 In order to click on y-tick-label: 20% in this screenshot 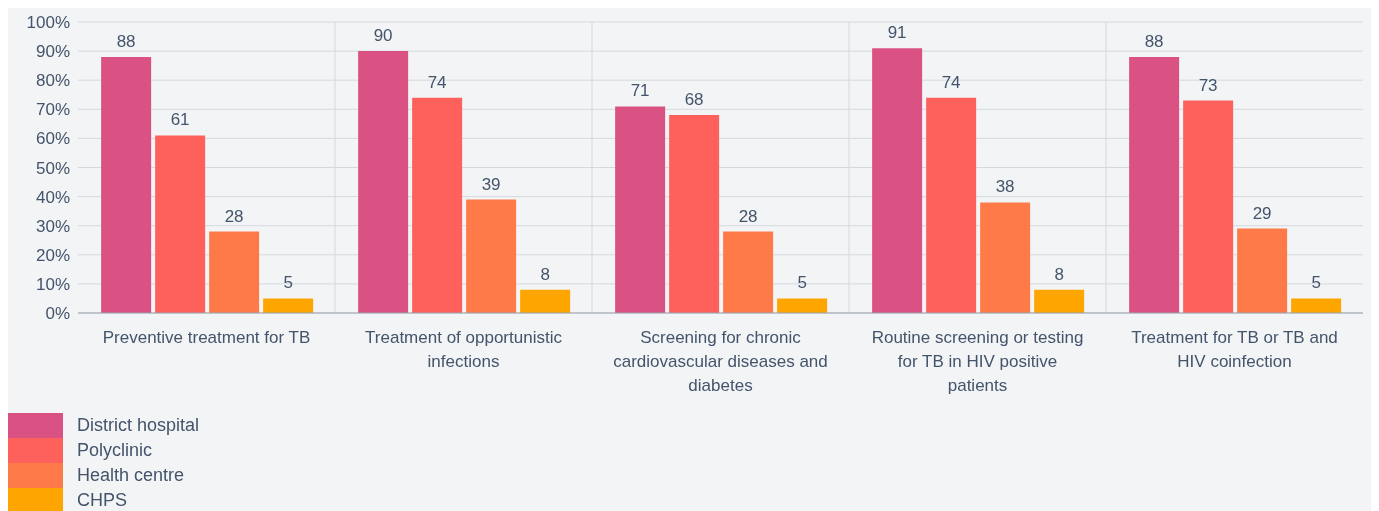, I will do `click(52, 255)`.